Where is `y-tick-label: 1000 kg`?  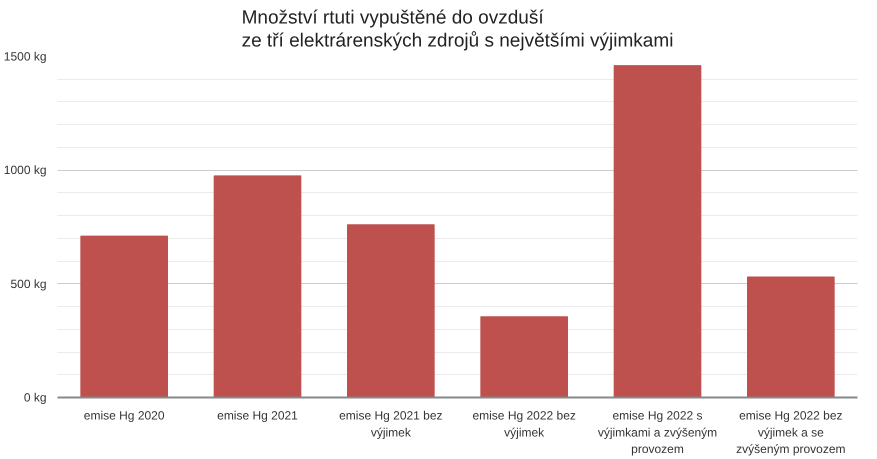 y-tick-label: 1000 kg is located at coordinates (25, 170).